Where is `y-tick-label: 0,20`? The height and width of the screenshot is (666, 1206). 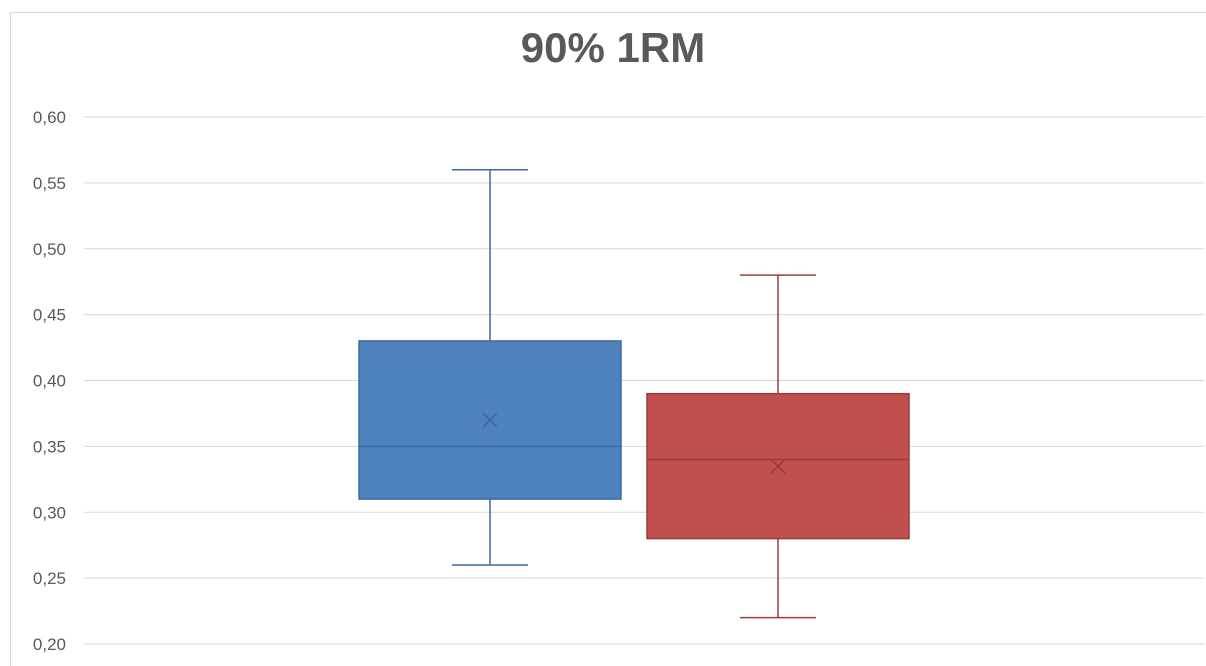
y-tick-label: 0,20 is located at coordinates (49, 644).